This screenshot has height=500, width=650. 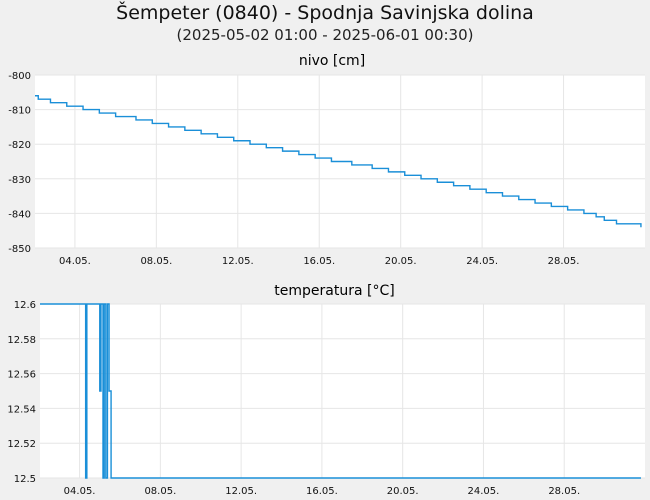 I want to click on y-tick-label: -830, so click(x=19, y=180).